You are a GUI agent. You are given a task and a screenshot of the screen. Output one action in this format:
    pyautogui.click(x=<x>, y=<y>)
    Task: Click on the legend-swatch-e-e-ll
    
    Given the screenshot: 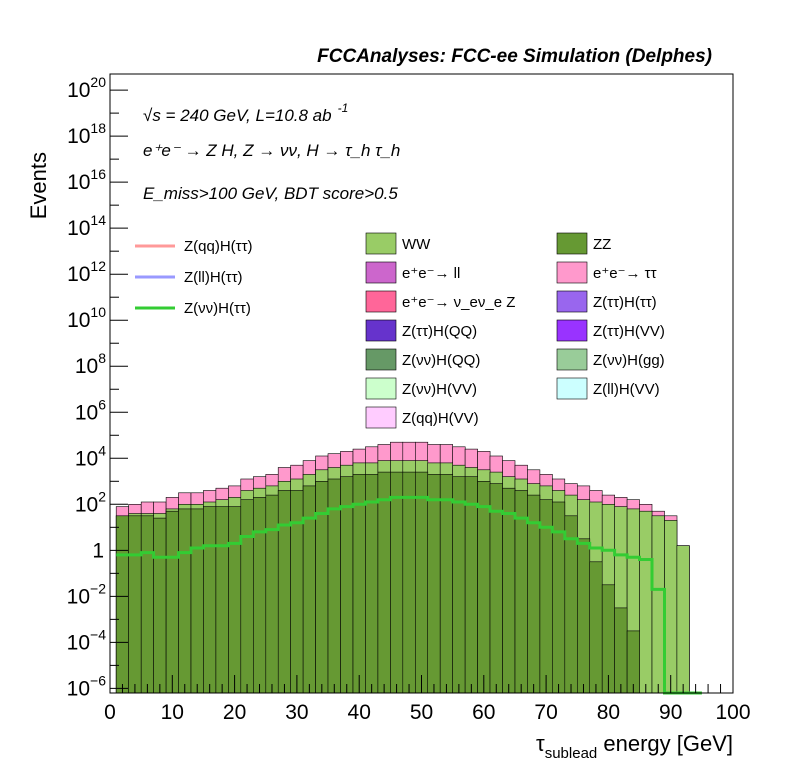 What is the action you would take?
    pyautogui.click(x=381, y=272)
    